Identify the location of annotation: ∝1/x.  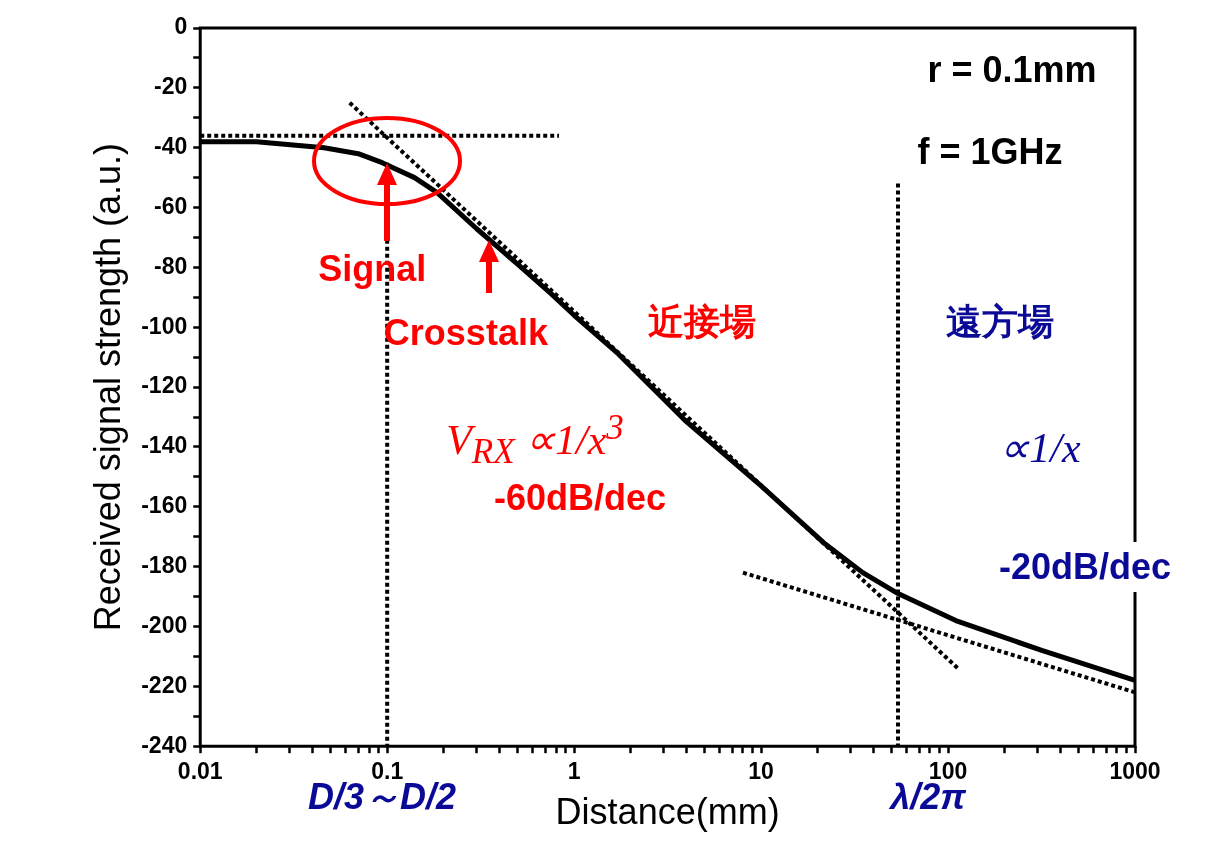
(1040, 447).